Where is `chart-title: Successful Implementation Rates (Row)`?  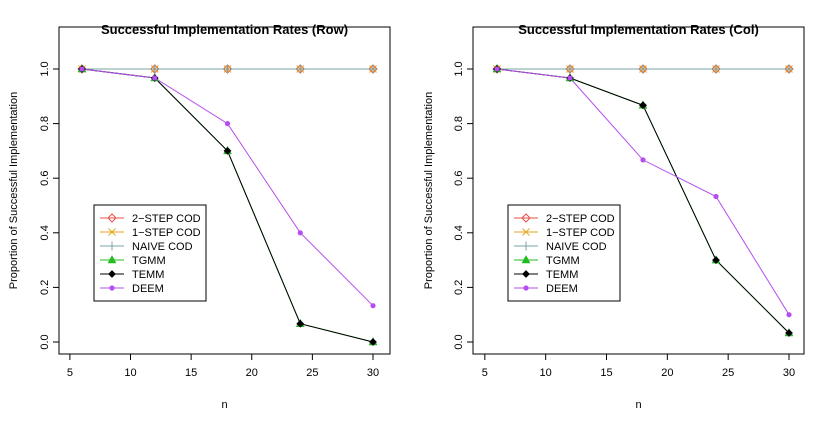 chart-title: Successful Implementation Rates (Row) is located at coordinates (224, 29).